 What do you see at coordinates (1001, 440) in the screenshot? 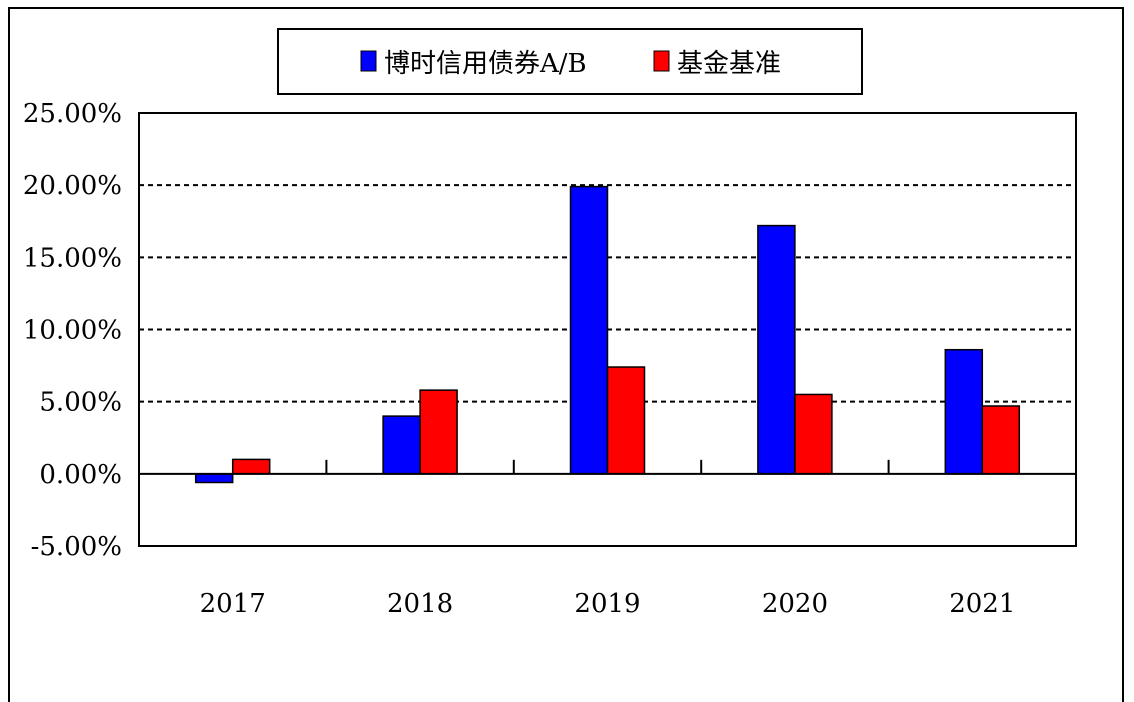
I see `bar-series-2-2021` at bounding box center [1001, 440].